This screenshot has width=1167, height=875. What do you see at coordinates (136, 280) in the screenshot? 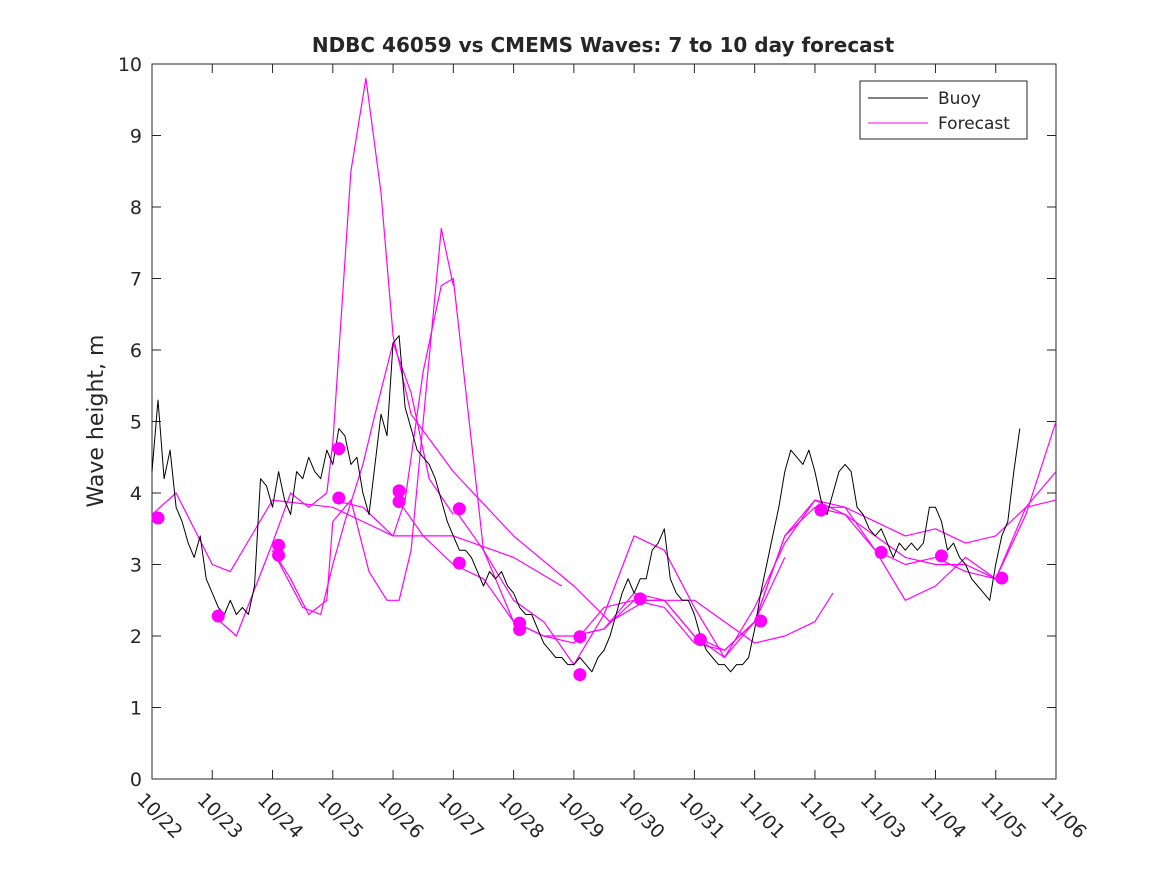
I see `y-tick-label: 7` at bounding box center [136, 280].